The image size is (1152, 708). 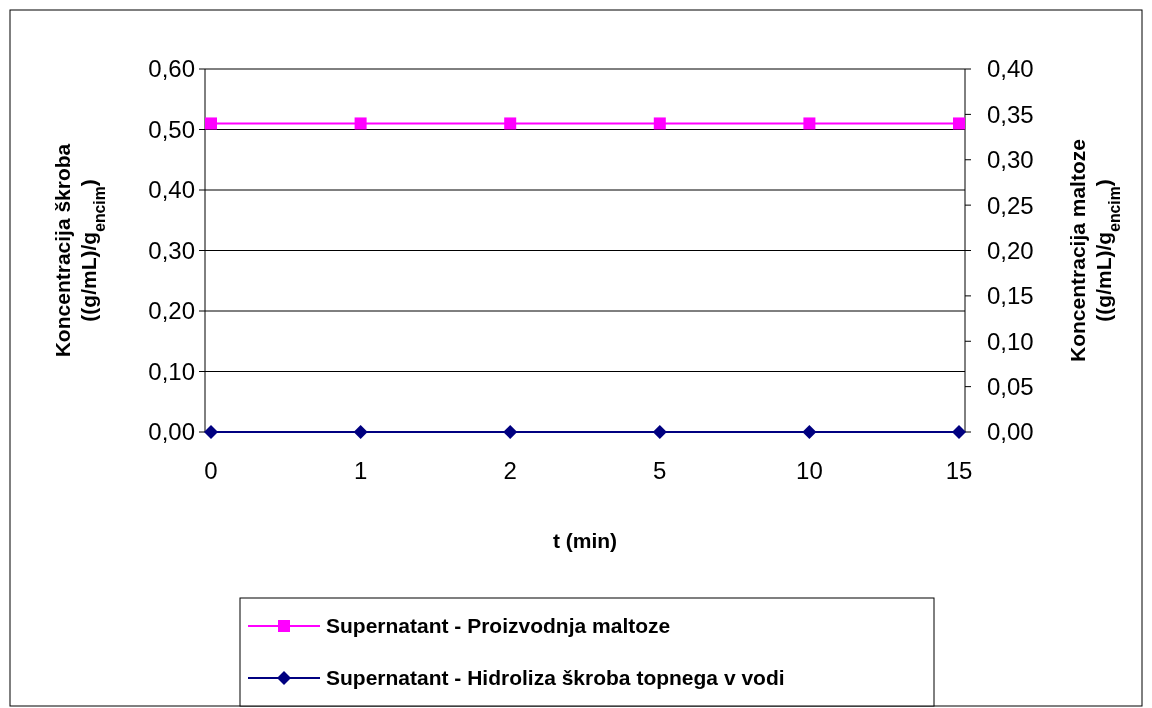 What do you see at coordinates (171, 371) in the screenshot?
I see `y-tick-label: 0,10` at bounding box center [171, 371].